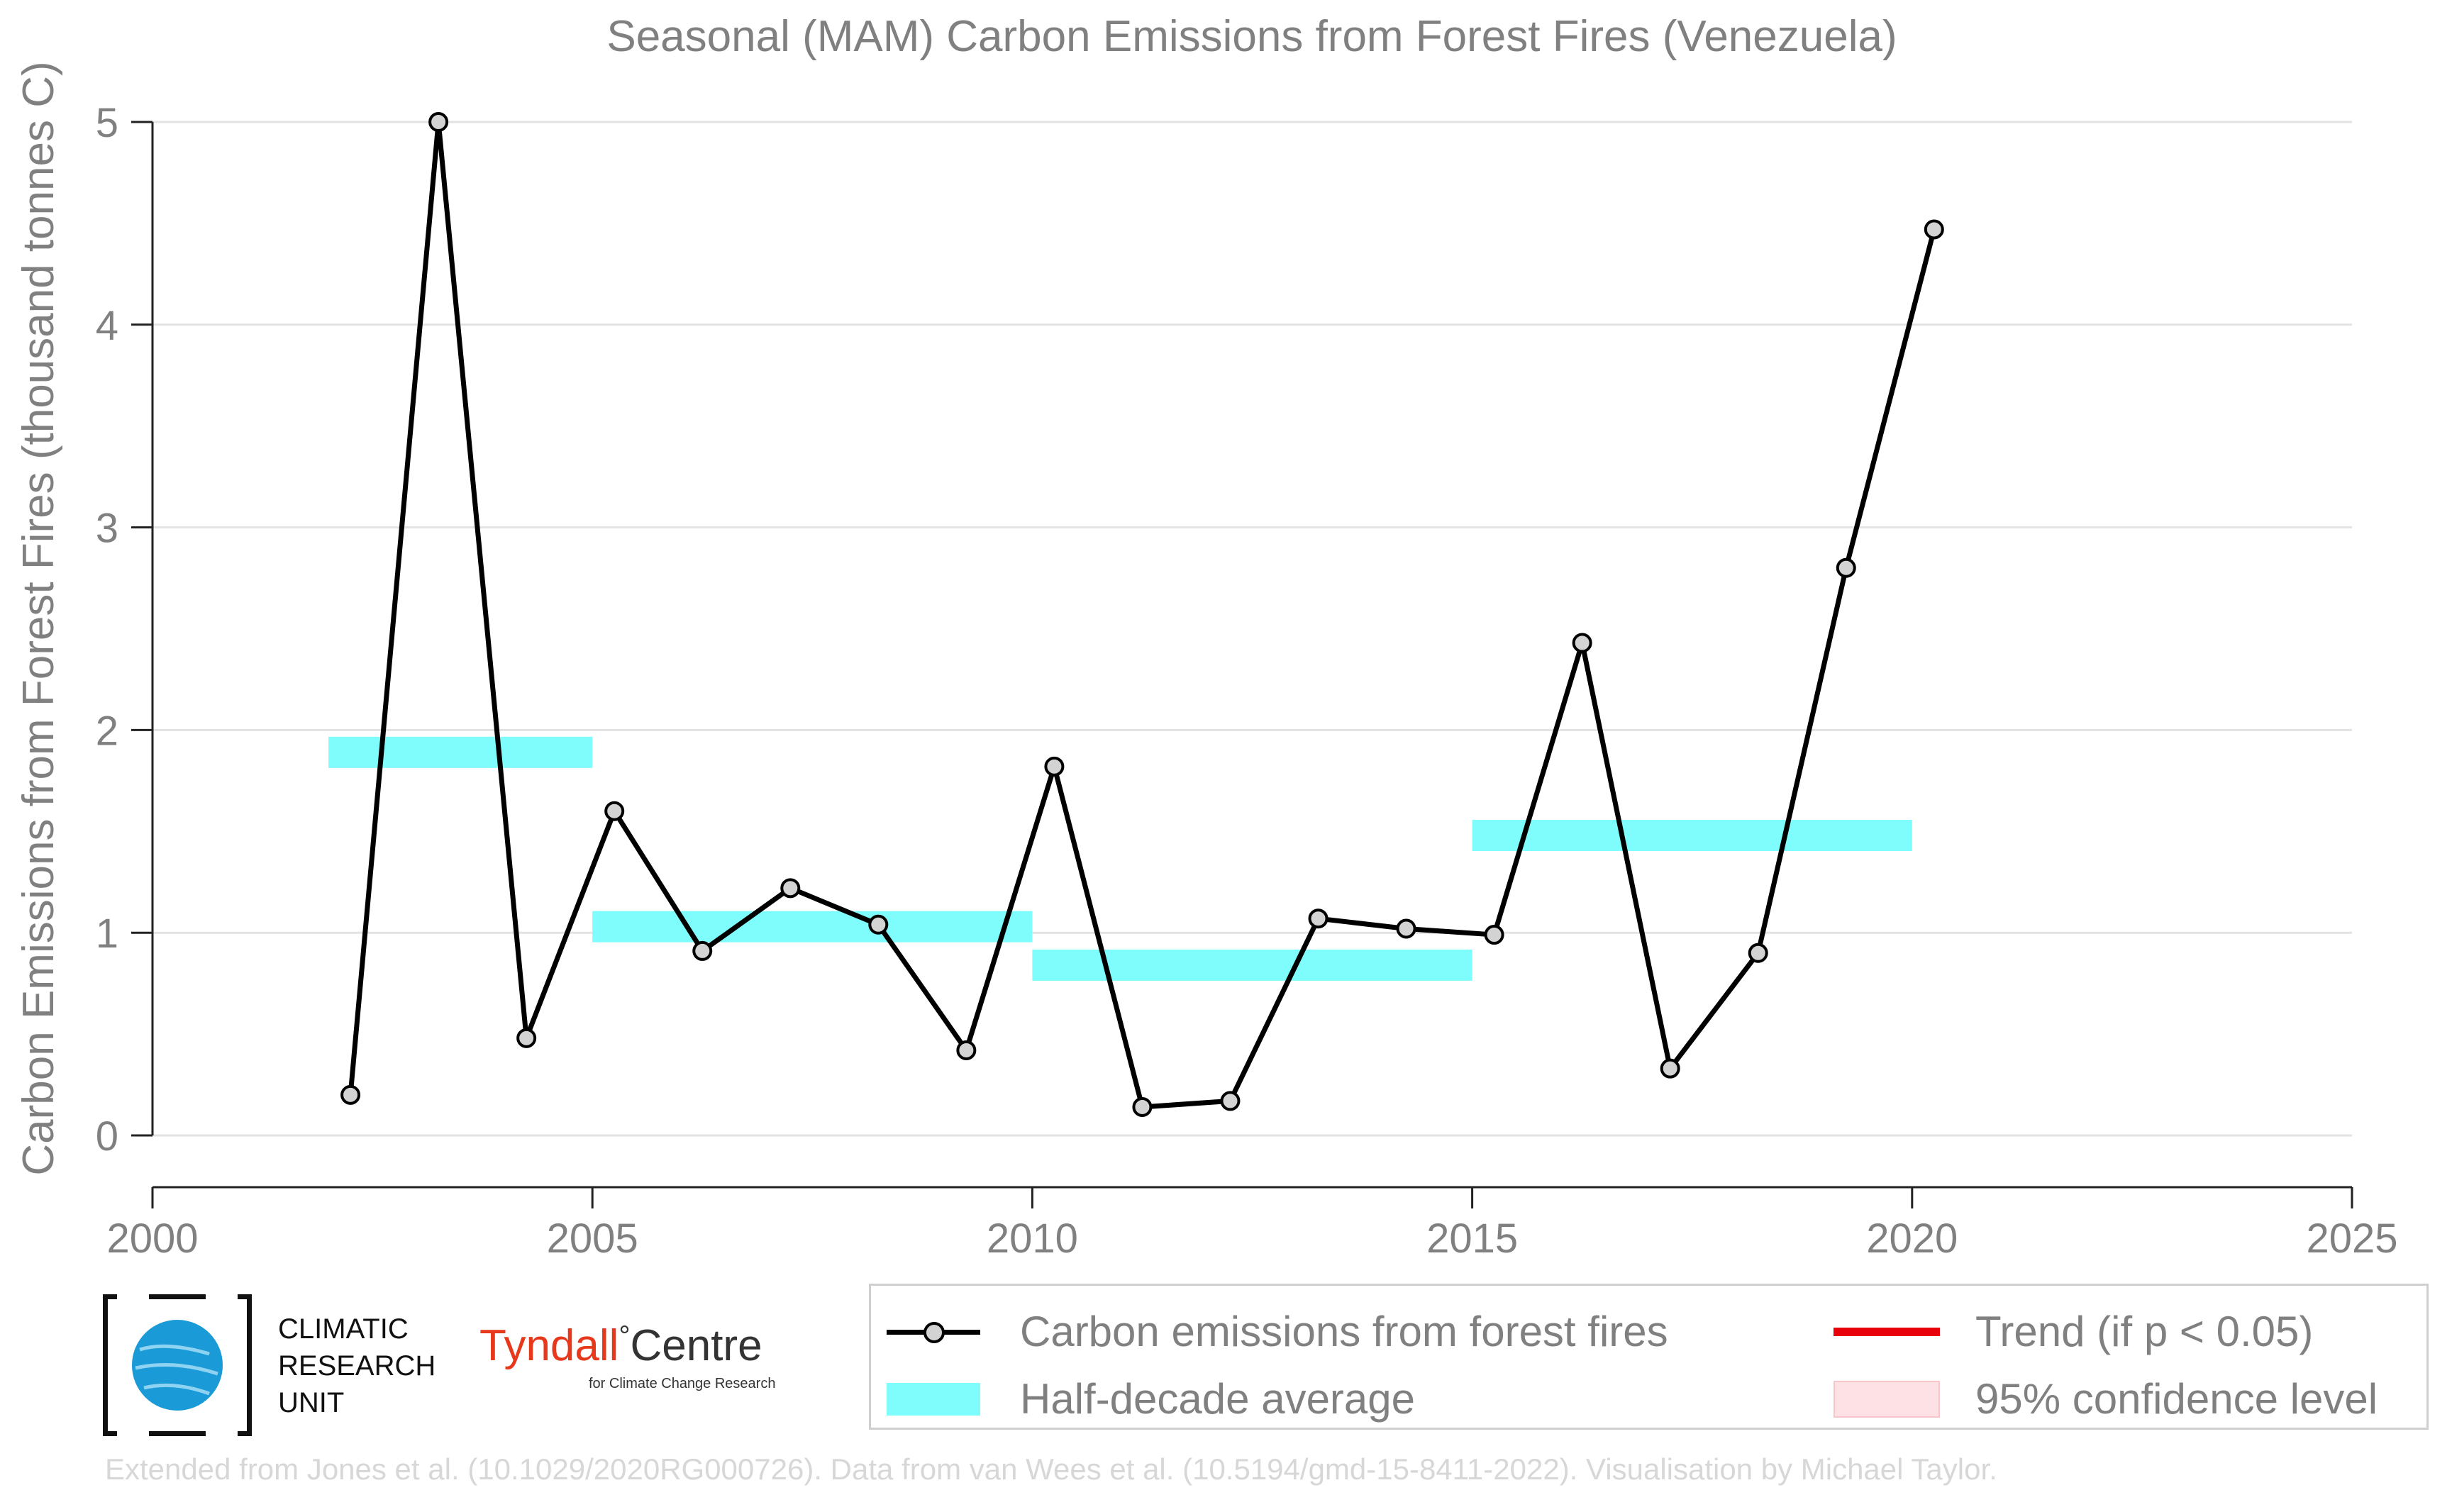 Image resolution: width=2452 pixels, height=1512 pixels. Describe the element at coordinates (1472, 1239) in the screenshot. I see `x-tick-label: 2015` at that location.